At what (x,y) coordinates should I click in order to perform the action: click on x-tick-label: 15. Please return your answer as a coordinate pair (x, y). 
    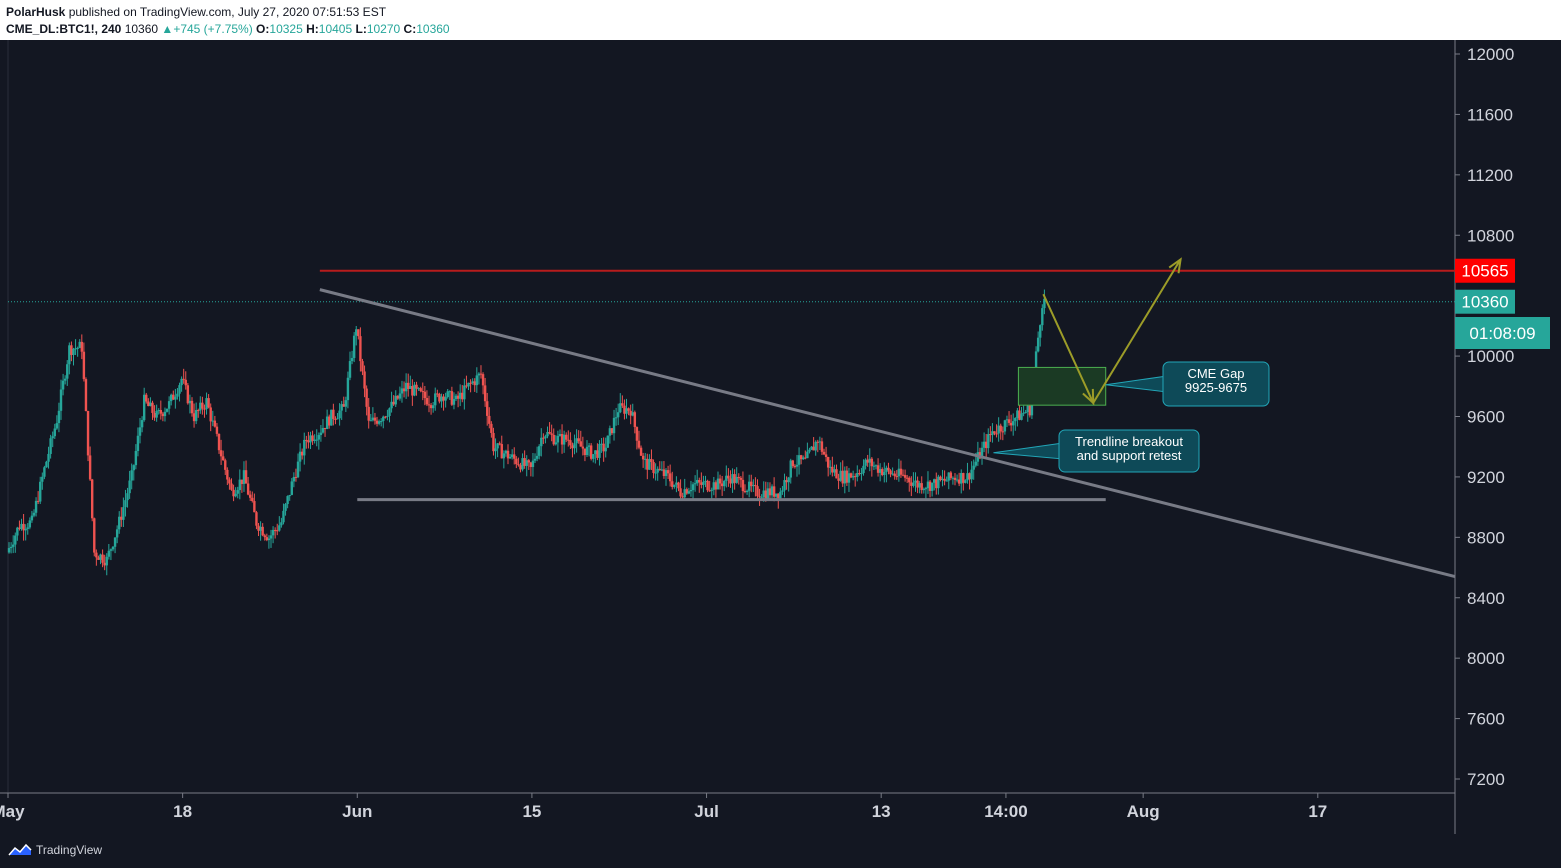
    Looking at the image, I should click on (531, 811).